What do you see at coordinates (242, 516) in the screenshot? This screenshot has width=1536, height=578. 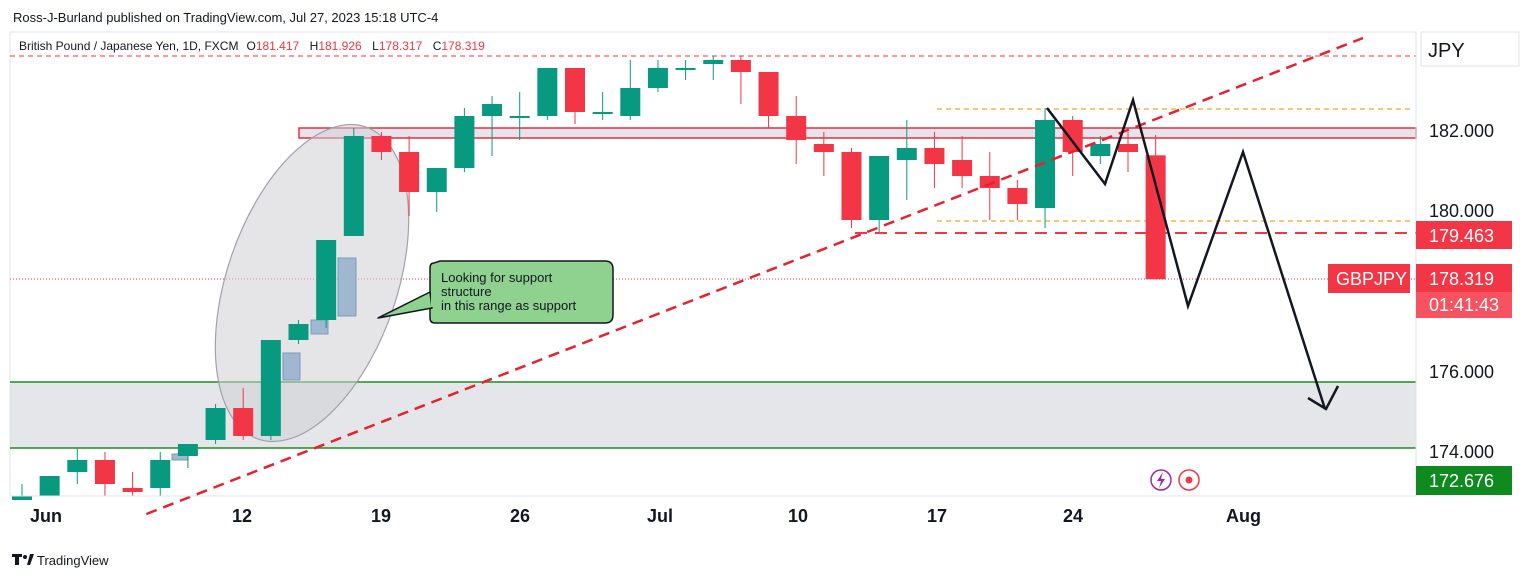 I see `x-tick-12: 12` at bounding box center [242, 516].